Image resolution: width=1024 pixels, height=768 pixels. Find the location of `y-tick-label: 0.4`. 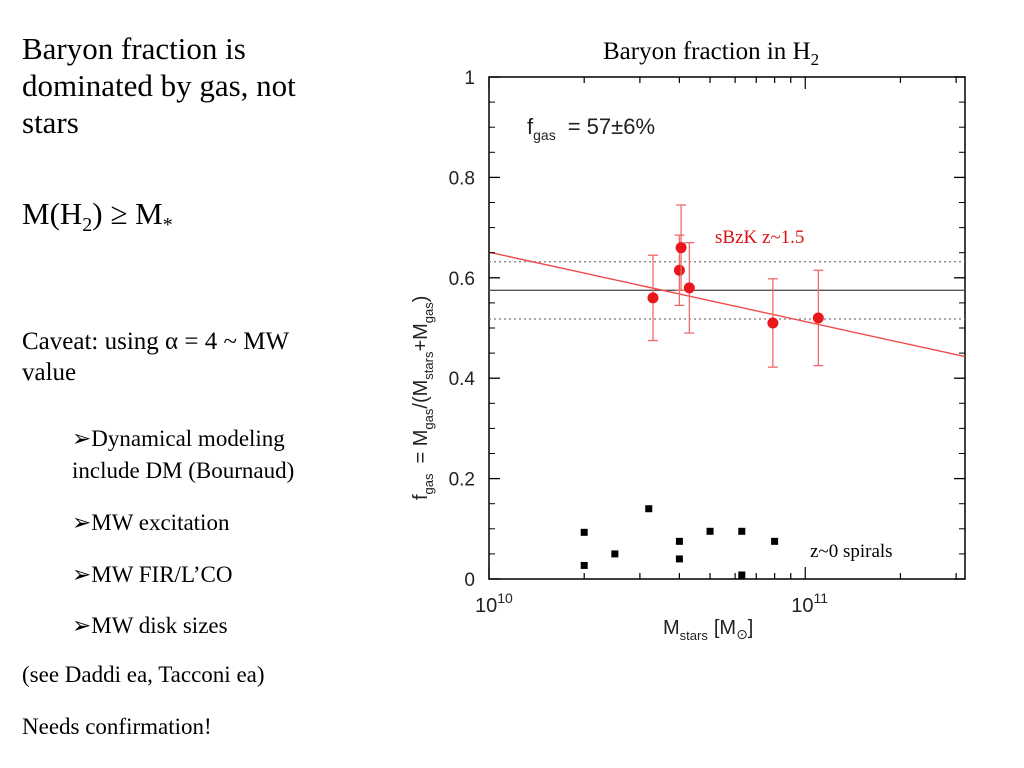

y-tick-label: 0.4 is located at coordinates (462, 379).